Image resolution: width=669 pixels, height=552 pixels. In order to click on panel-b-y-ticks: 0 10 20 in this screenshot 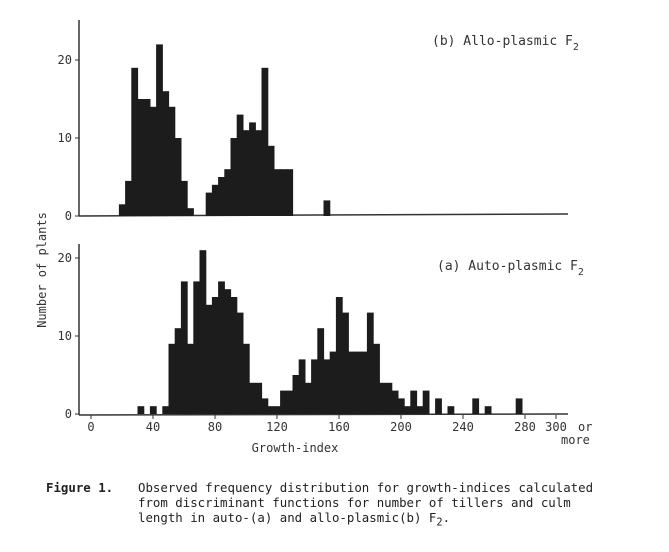, I will do `click(68, 138)`.